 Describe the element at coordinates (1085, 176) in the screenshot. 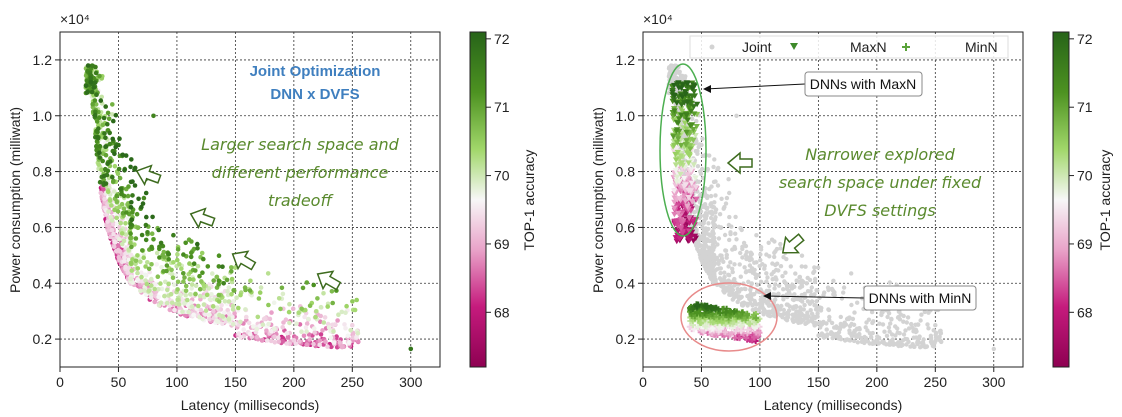

I see `colorbar-tick-label: 70` at that location.